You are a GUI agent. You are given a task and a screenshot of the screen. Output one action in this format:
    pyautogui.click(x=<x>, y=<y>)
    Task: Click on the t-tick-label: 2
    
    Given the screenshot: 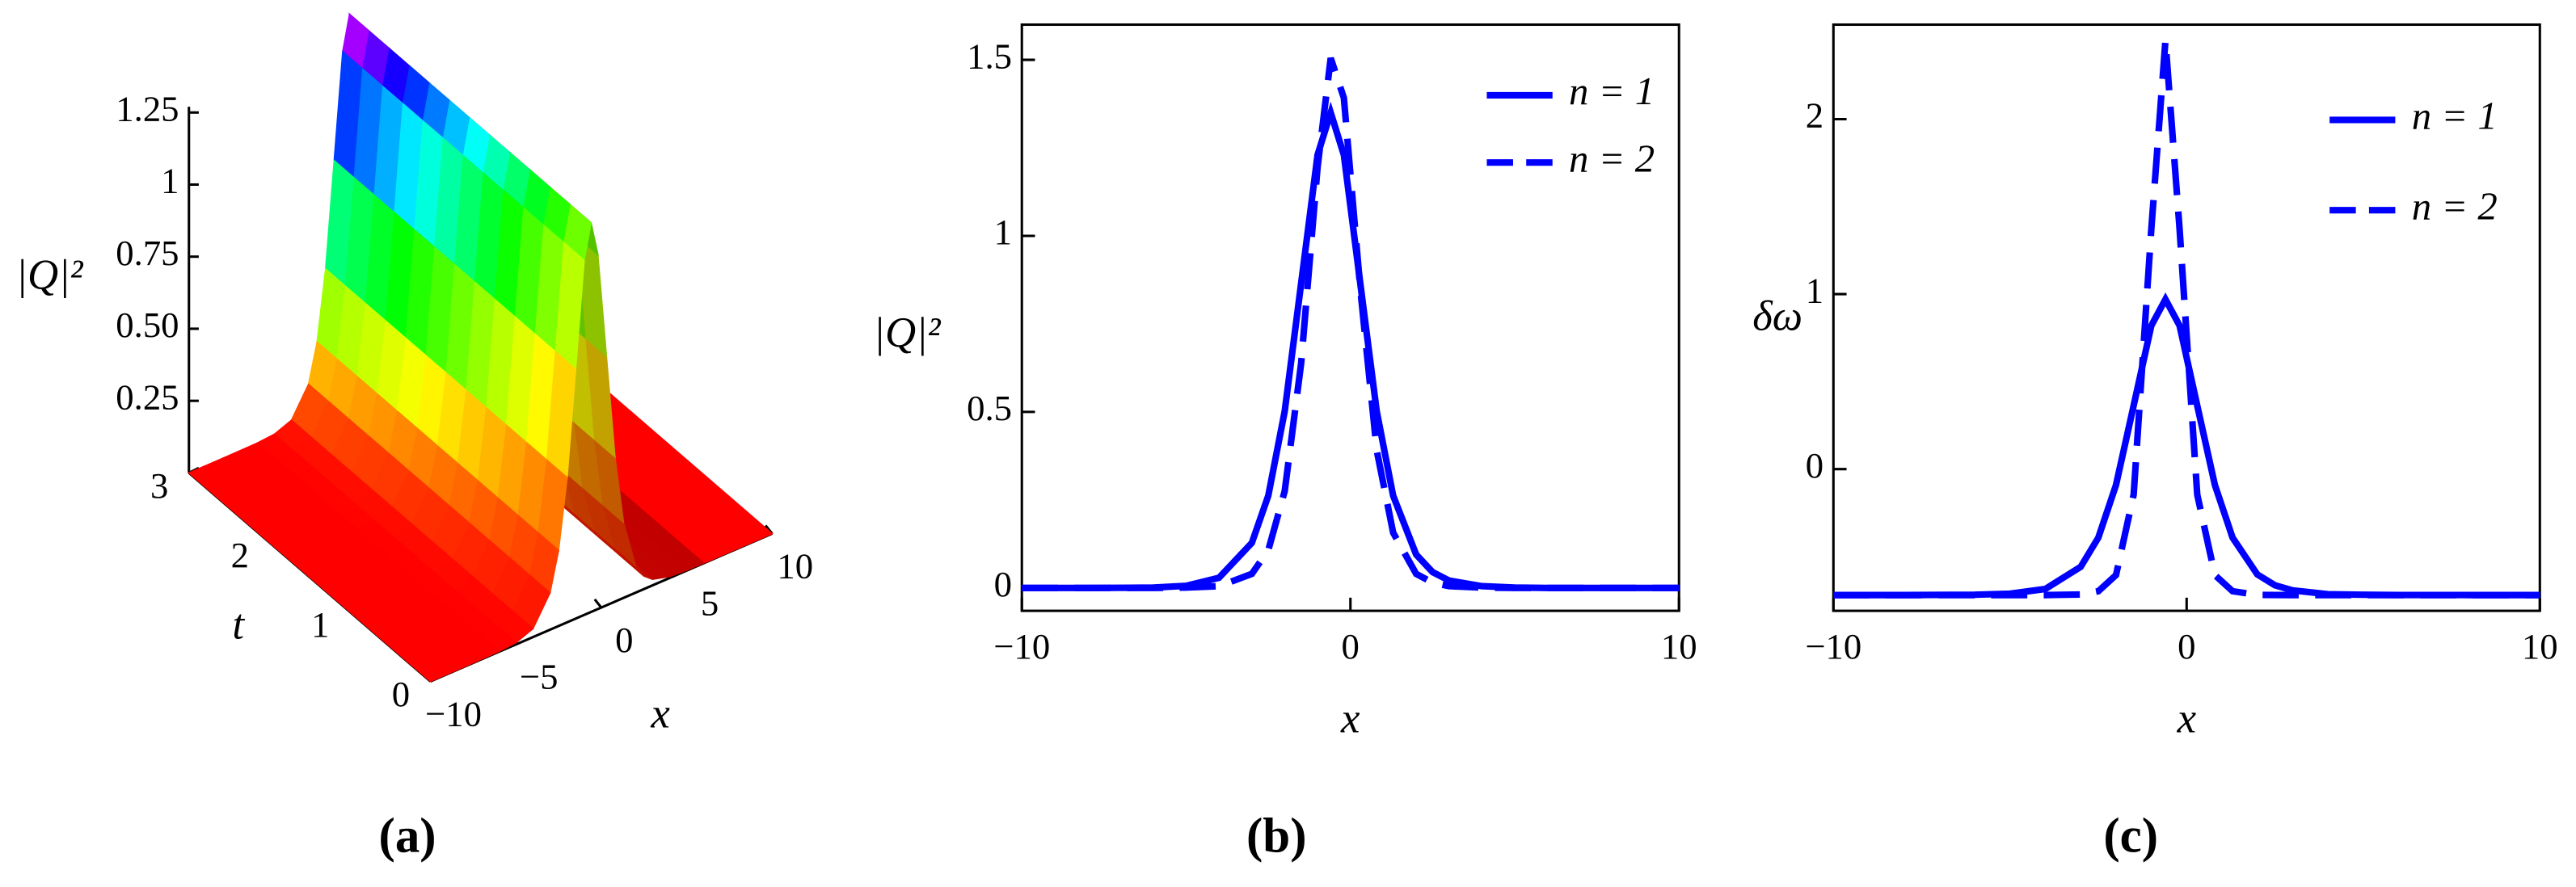 What is the action you would take?
    pyautogui.click(x=240, y=555)
    